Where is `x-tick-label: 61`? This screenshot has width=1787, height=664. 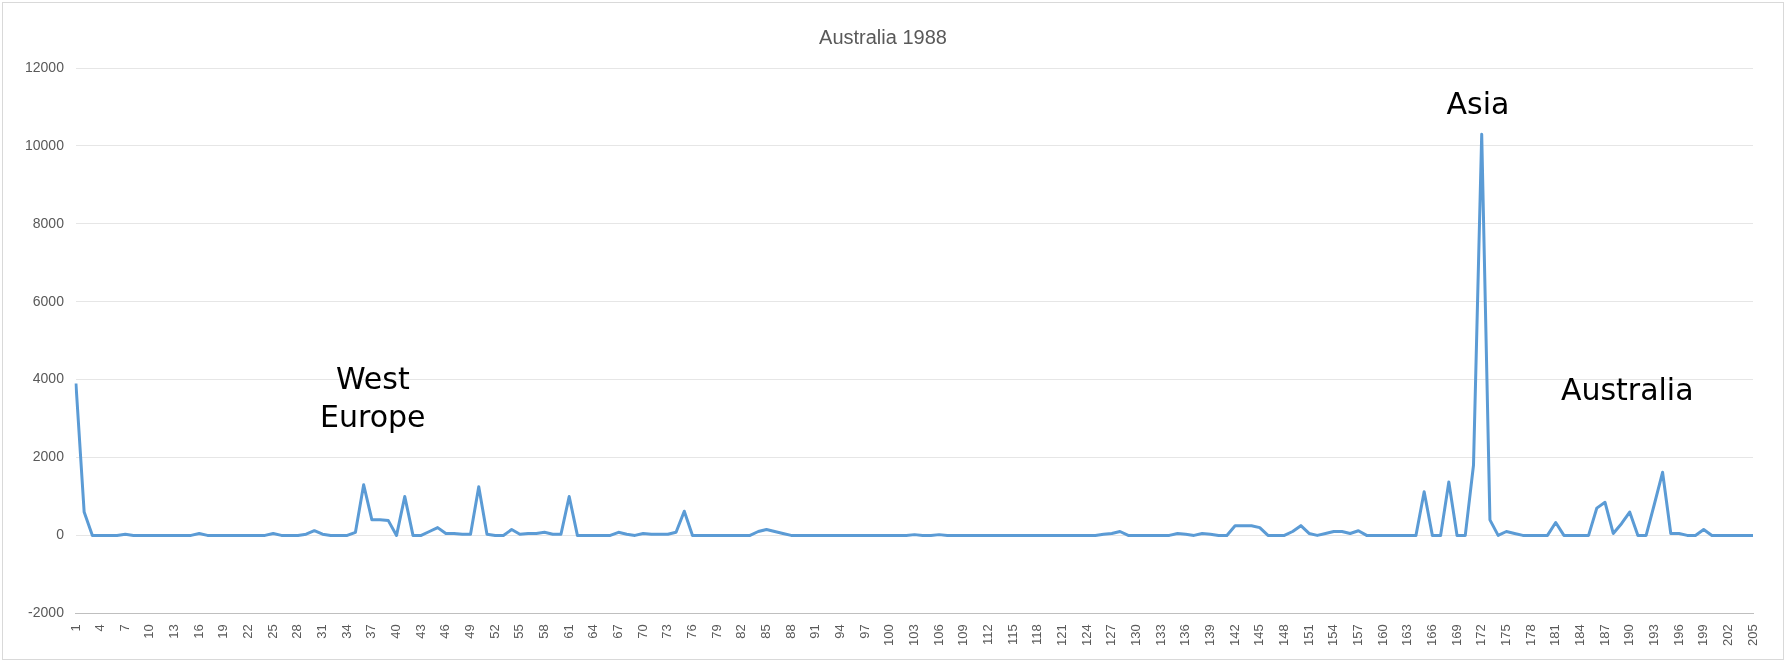 x-tick-label: 61 is located at coordinates (568, 631).